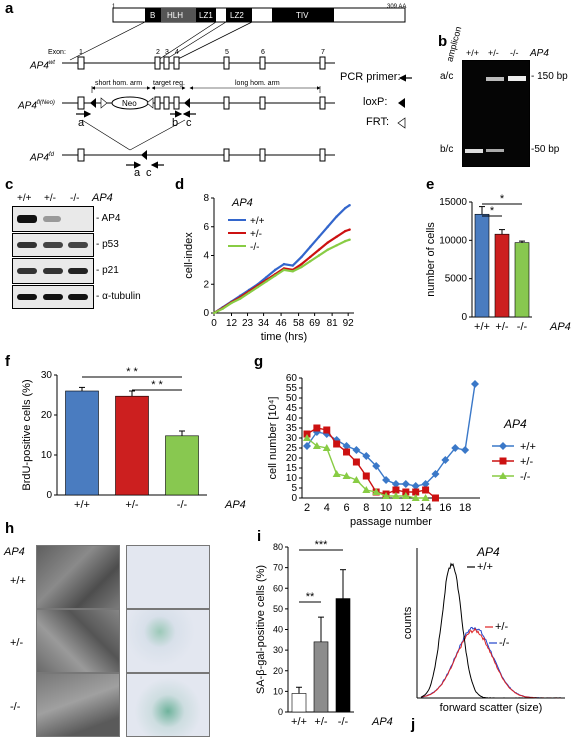 Image resolution: width=575 pixels, height=753 pixels. I want to click on y-tick-label: 50, so click(278, 609).